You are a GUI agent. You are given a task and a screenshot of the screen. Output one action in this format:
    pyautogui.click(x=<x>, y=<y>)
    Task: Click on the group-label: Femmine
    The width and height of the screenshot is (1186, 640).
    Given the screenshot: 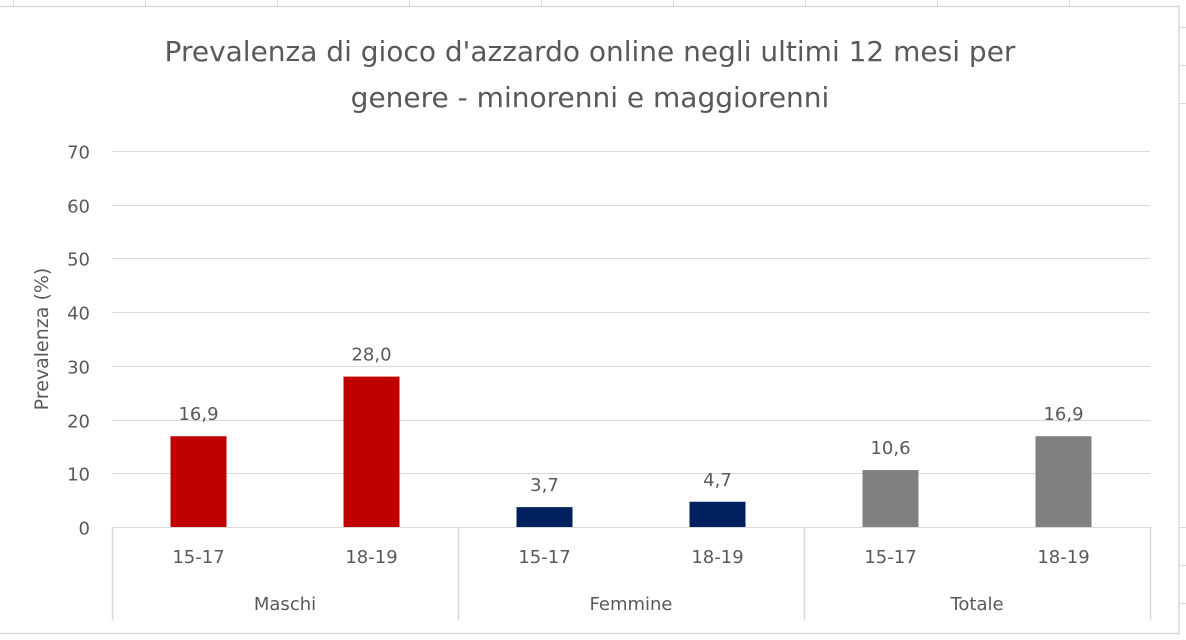 What is the action you would take?
    pyautogui.click(x=631, y=604)
    